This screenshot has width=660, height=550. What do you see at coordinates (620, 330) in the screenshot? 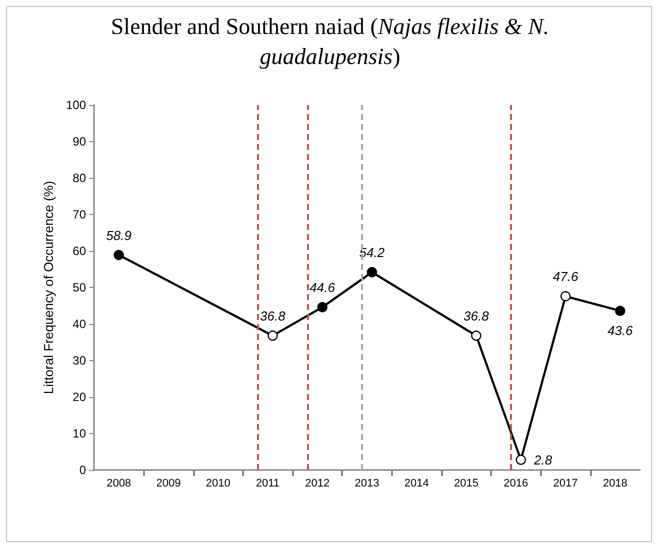
I see `data-label: 43.6` at bounding box center [620, 330].